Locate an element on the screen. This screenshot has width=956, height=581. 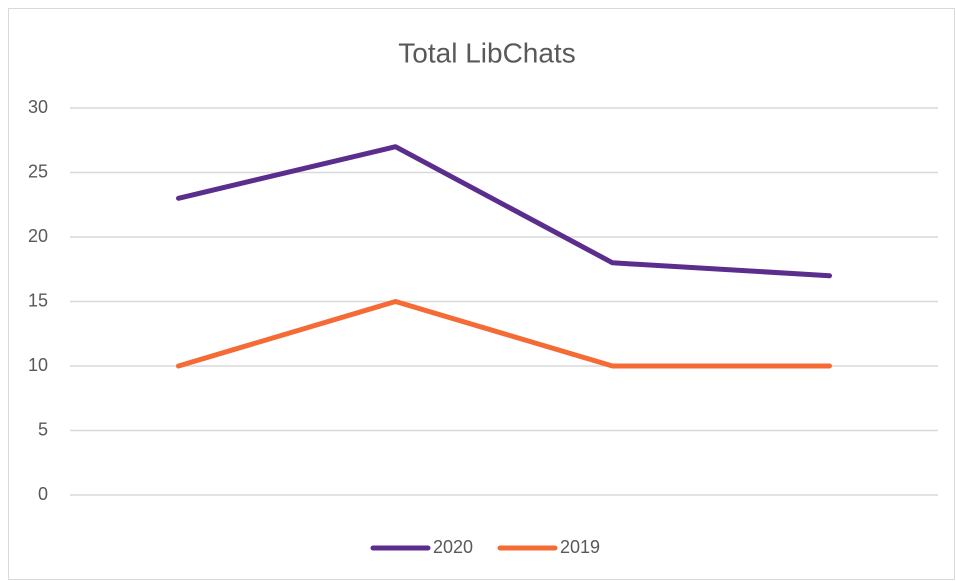
legend-label: 2020 is located at coordinates (453, 547).